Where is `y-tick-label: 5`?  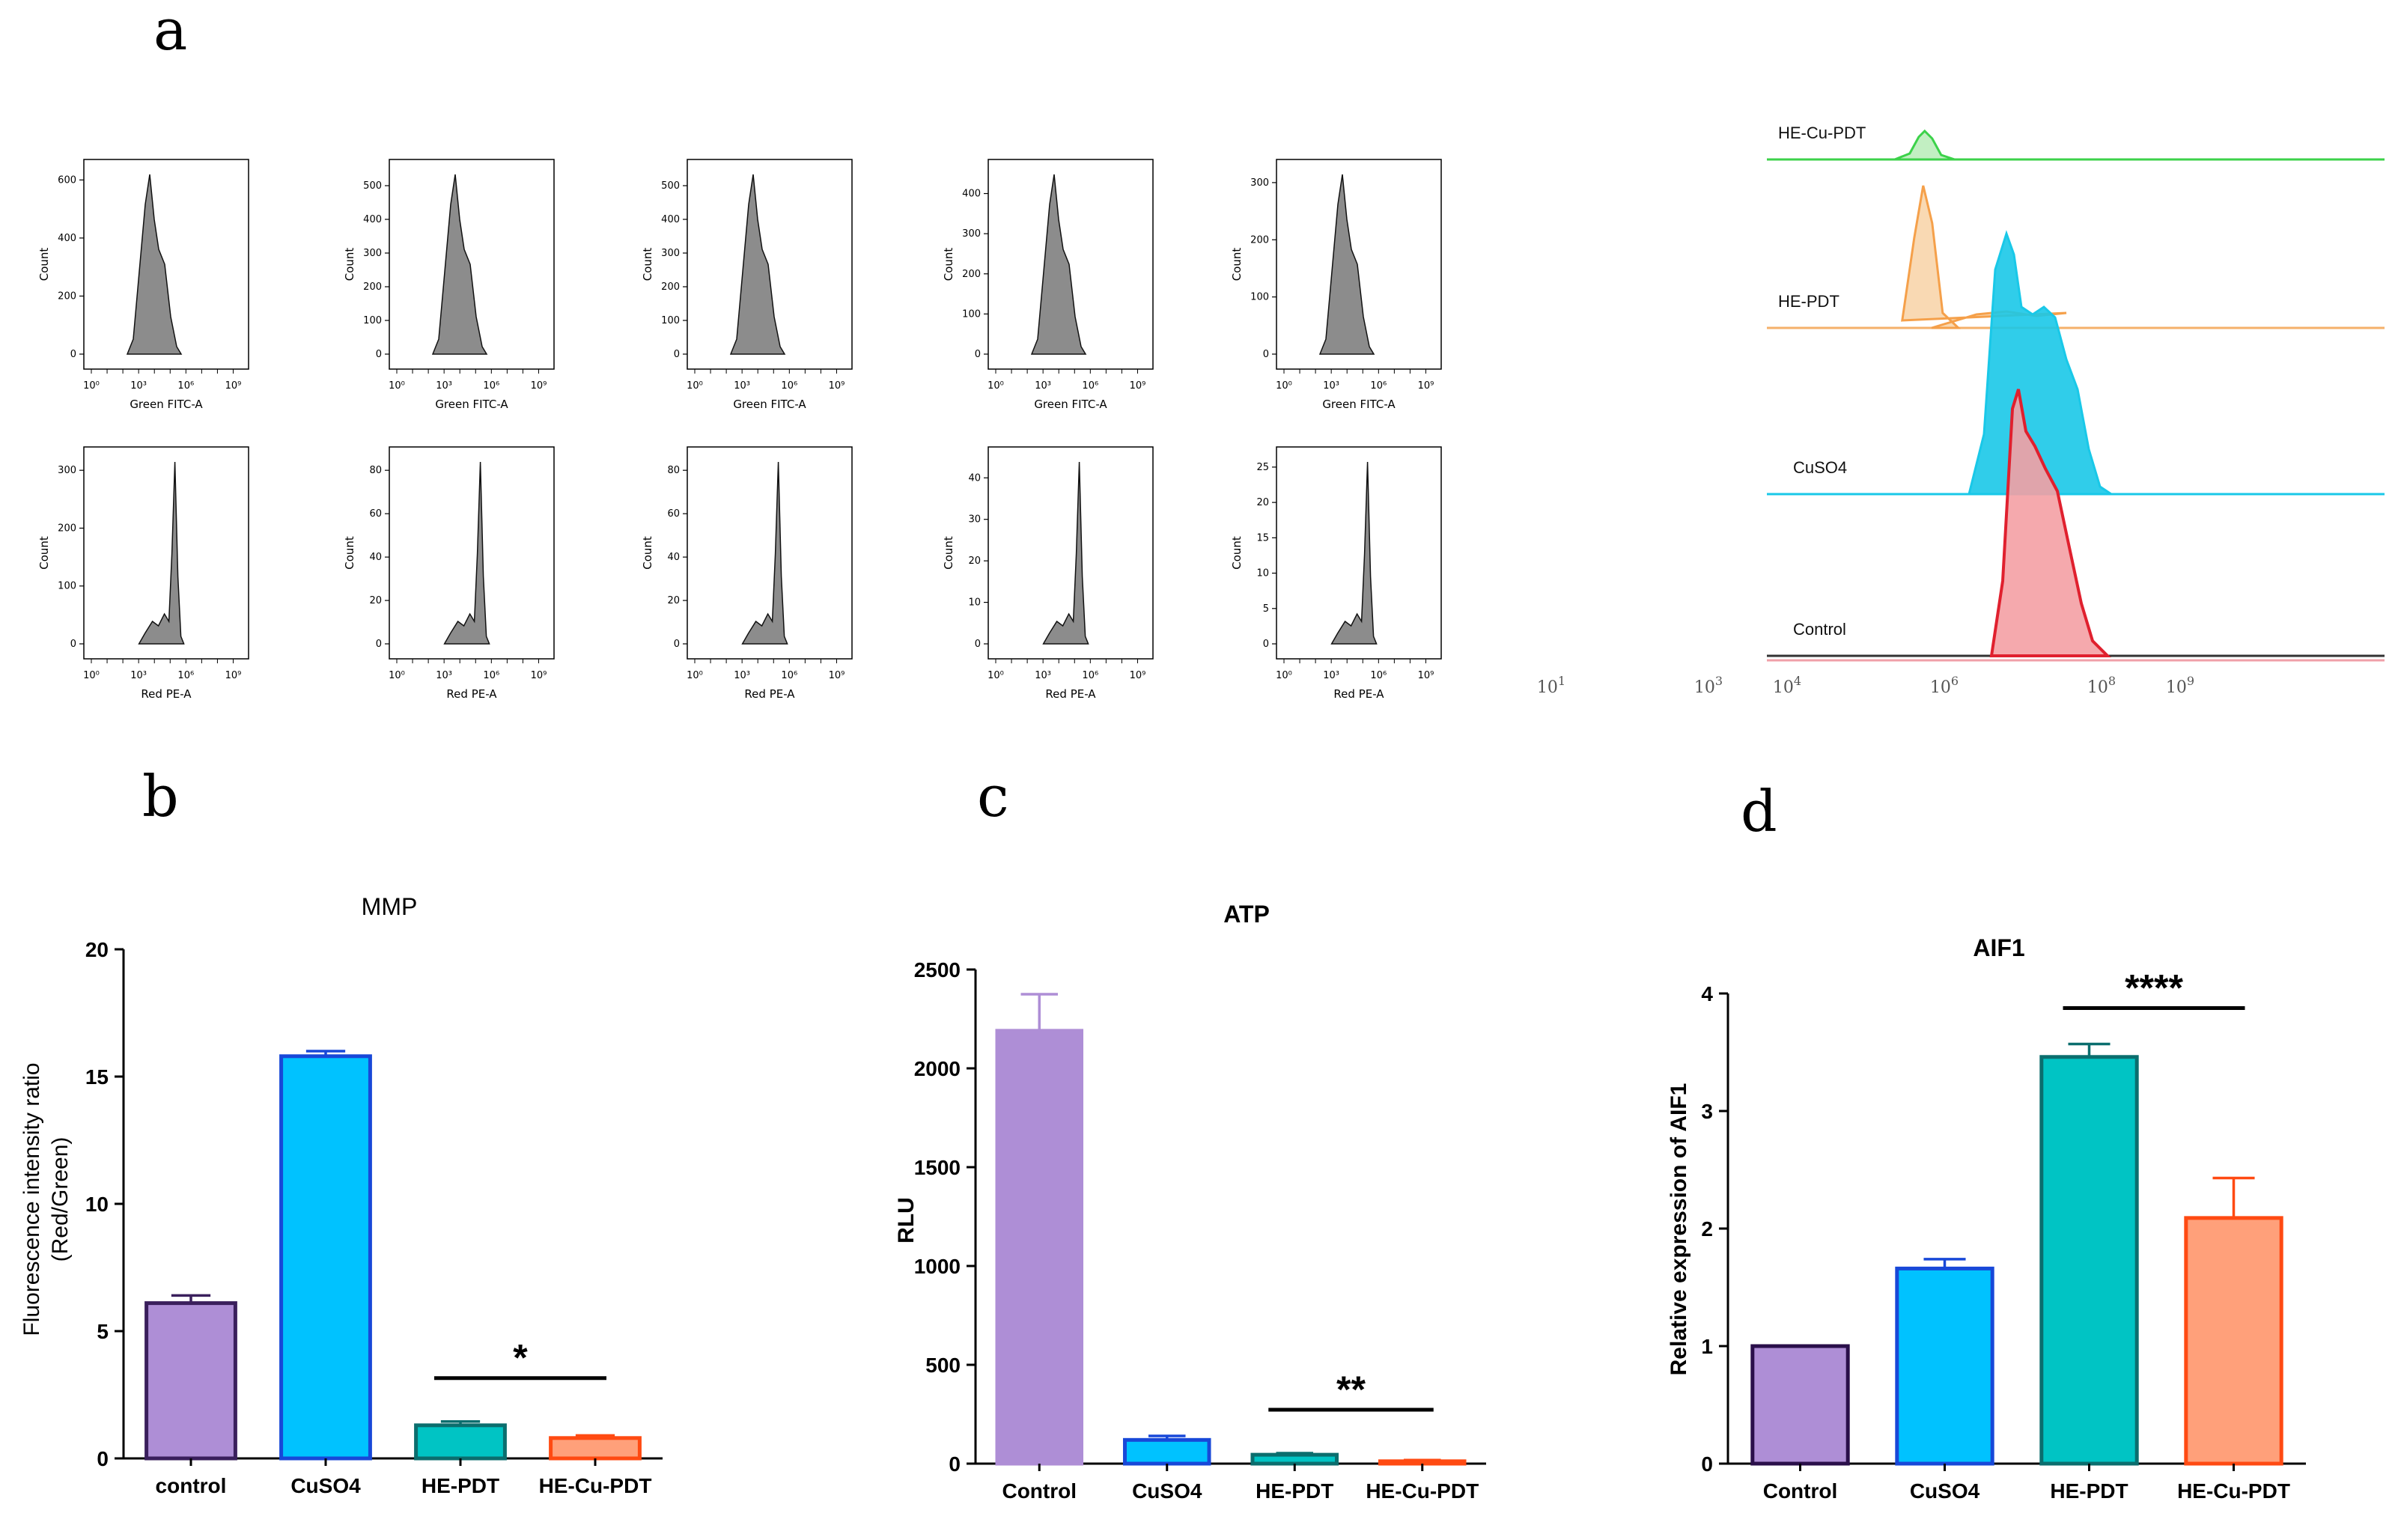
y-tick-label: 5 is located at coordinates (103, 1331).